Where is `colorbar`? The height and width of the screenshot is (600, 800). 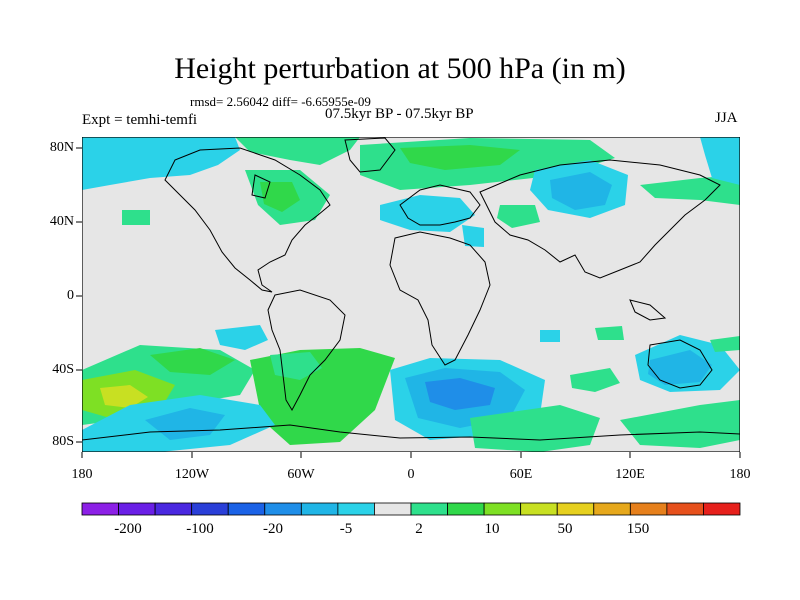
colorbar is located at coordinates (411, 509).